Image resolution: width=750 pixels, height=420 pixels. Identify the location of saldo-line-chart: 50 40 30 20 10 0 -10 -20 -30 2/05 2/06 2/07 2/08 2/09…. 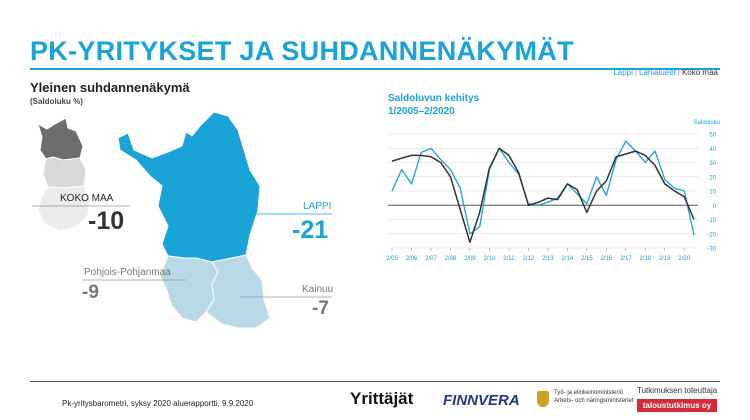
(551, 198).